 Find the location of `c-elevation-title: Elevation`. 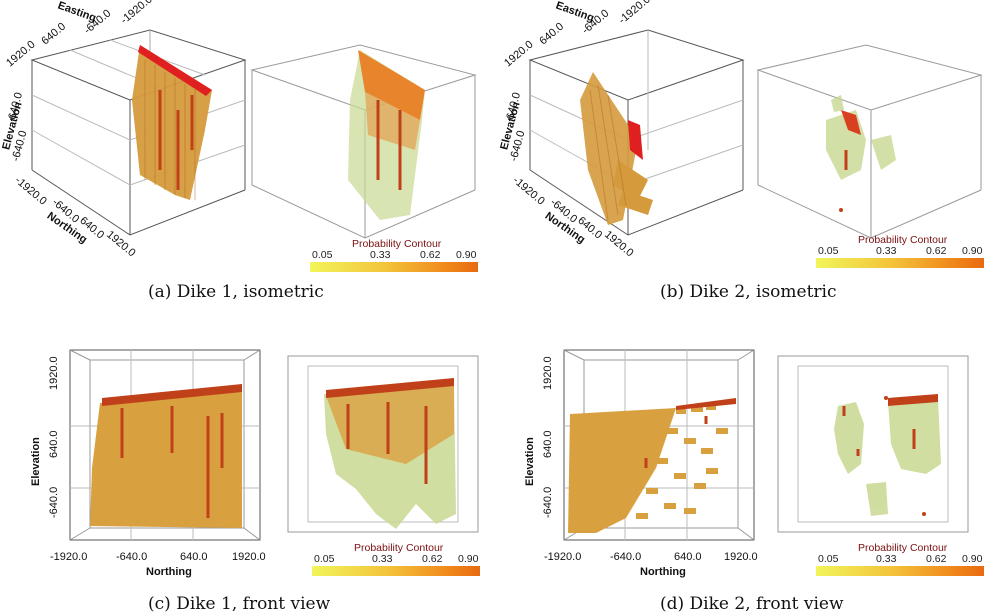

c-elevation-title: Elevation is located at coordinates (36, 461).